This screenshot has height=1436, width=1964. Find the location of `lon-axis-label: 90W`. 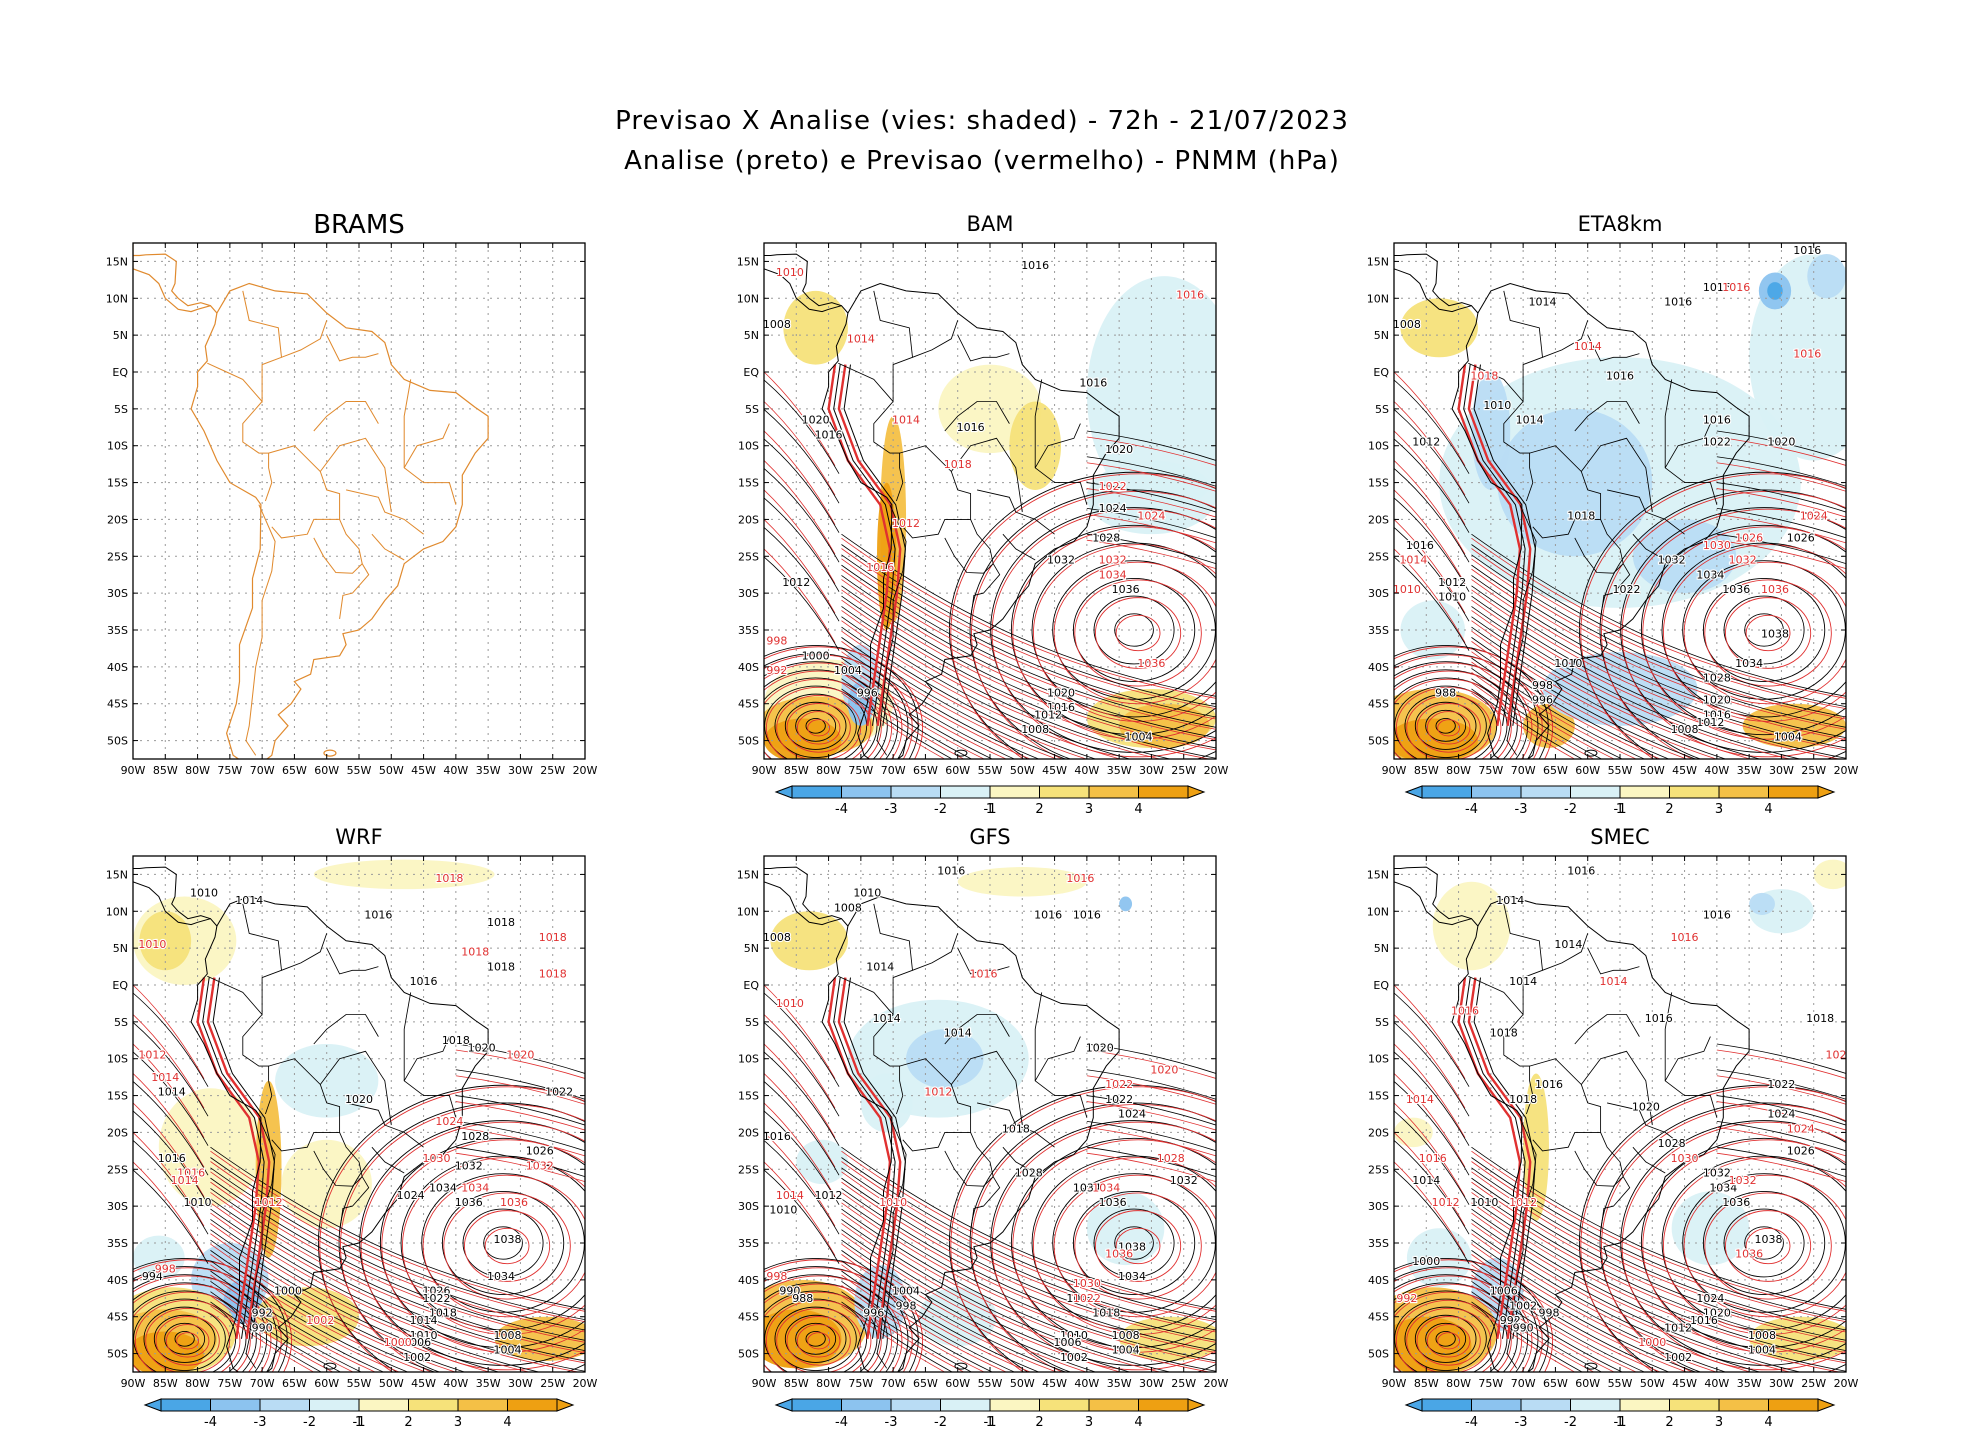

lon-axis-label: 90W is located at coordinates (764, 770).